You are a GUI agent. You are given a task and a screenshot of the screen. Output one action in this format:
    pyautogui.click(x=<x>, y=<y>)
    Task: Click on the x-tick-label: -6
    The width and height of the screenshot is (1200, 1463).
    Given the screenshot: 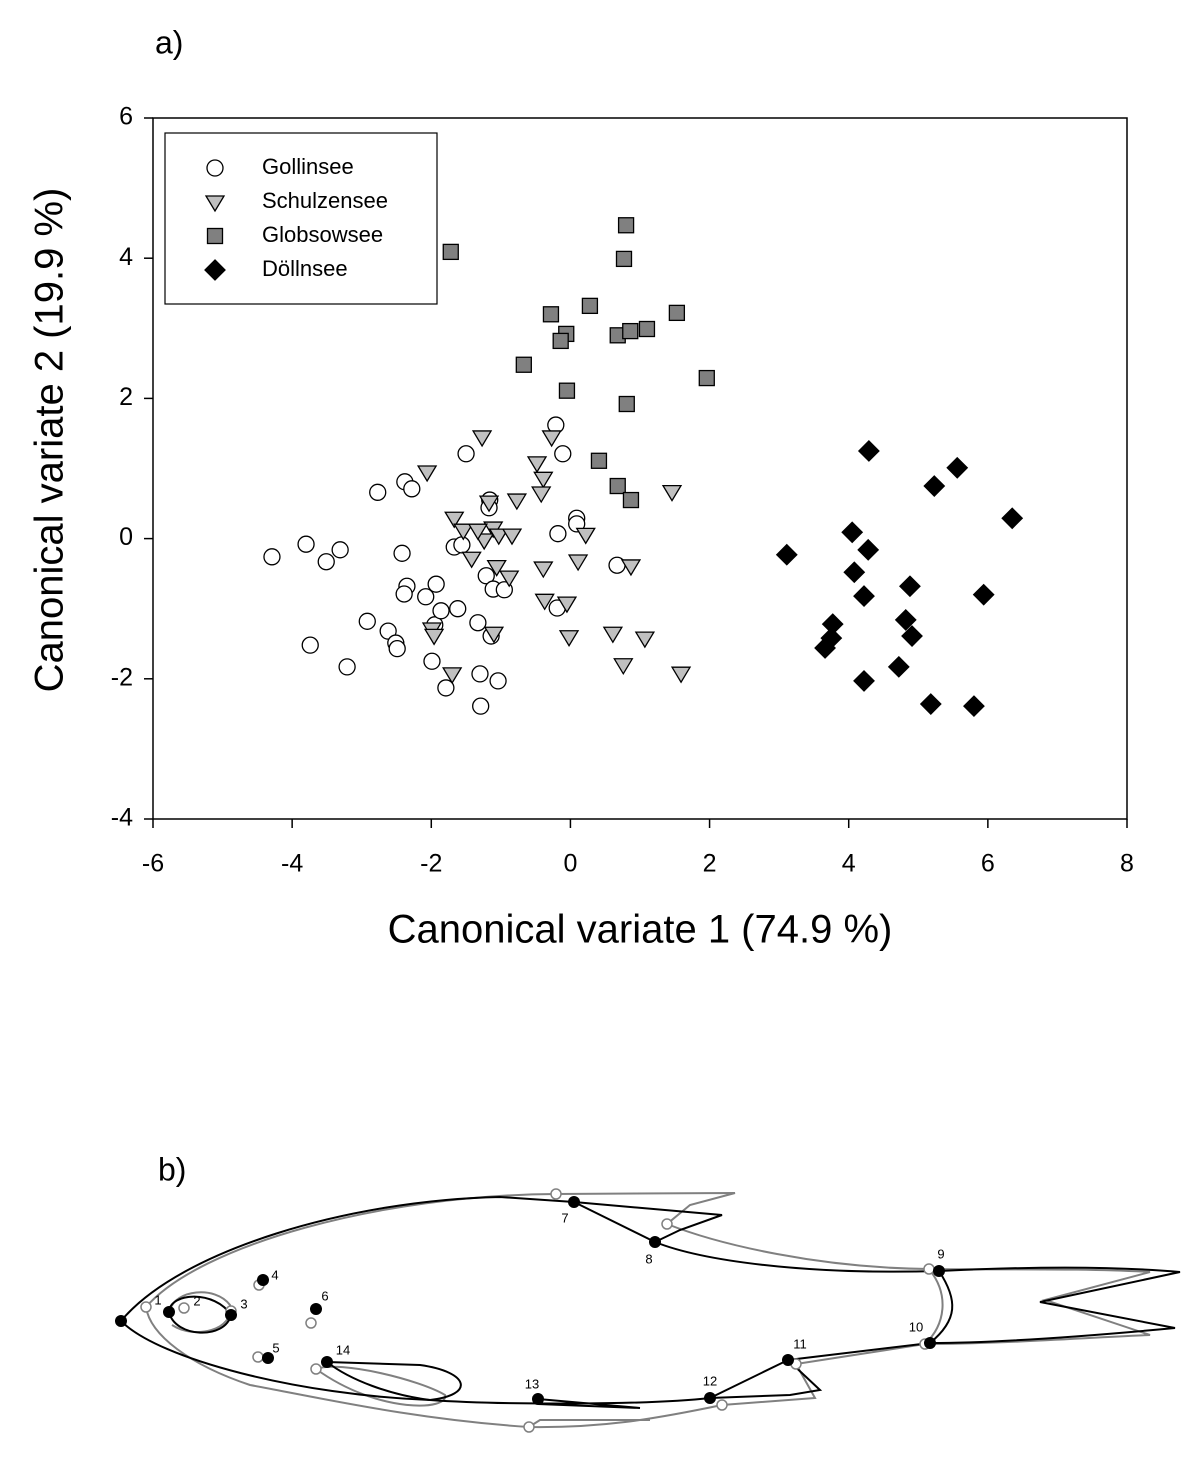 What is the action you would take?
    pyautogui.click(x=153, y=864)
    